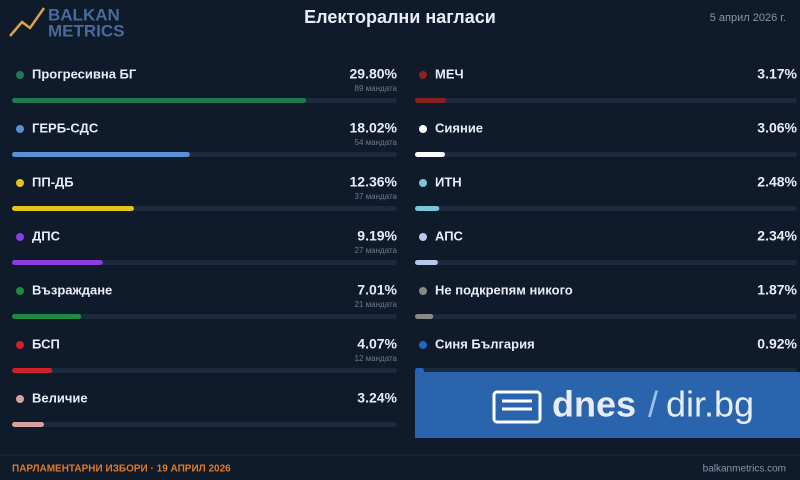 This screenshot has height=480, width=800. Describe the element at coordinates (374, 74) in the screenshot. I see `value-label: 29.80%` at that location.